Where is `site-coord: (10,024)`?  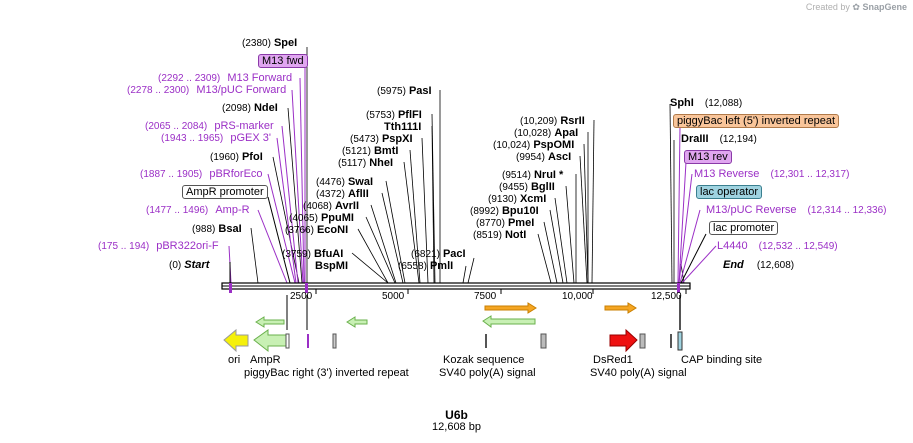 site-coord: (10,024) is located at coordinates (512, 145).